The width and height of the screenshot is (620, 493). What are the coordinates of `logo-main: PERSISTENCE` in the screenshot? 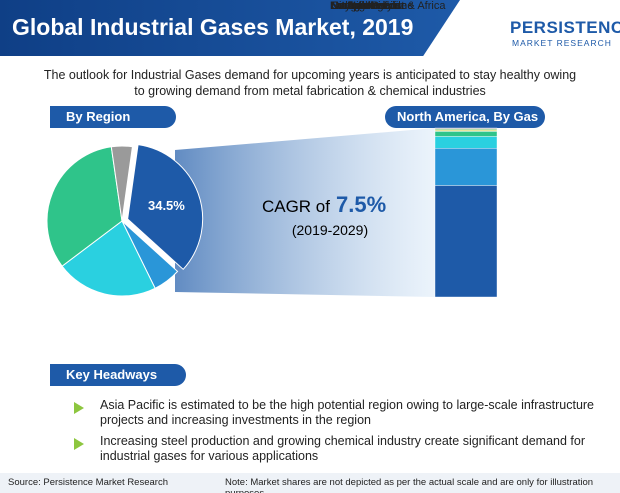 It's located at (565, 27).